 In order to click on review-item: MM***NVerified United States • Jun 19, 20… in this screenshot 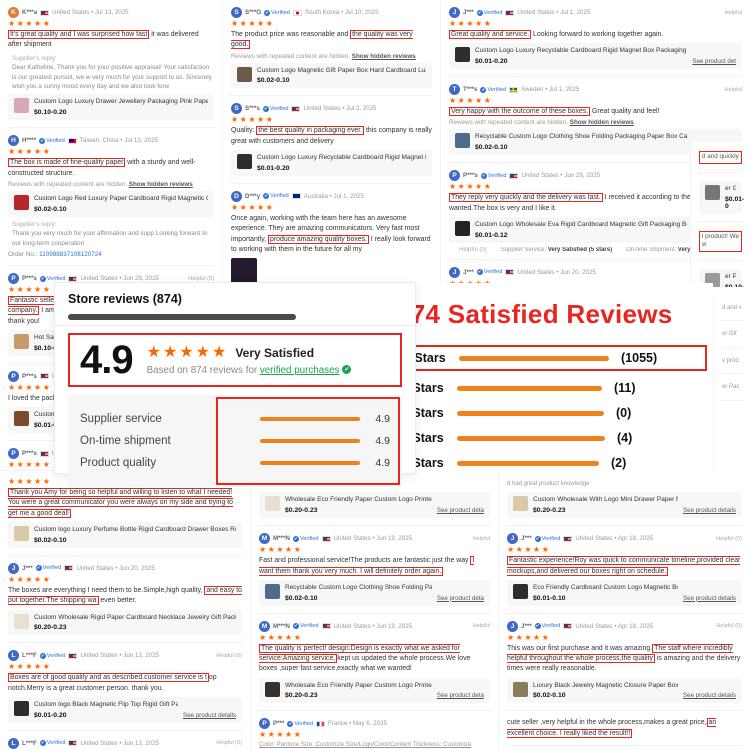, I will do `click(374, 663)`.